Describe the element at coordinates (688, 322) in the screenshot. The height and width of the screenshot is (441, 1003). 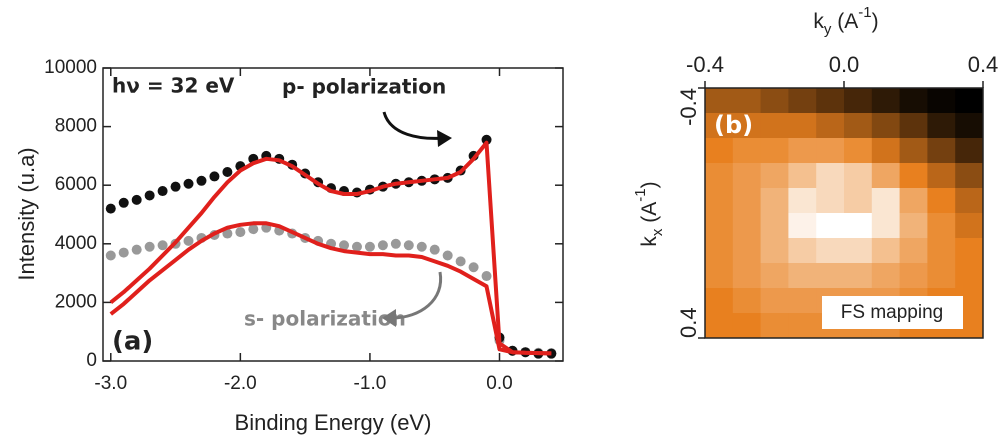
I see `y-tick-label: 0.4` at that location.